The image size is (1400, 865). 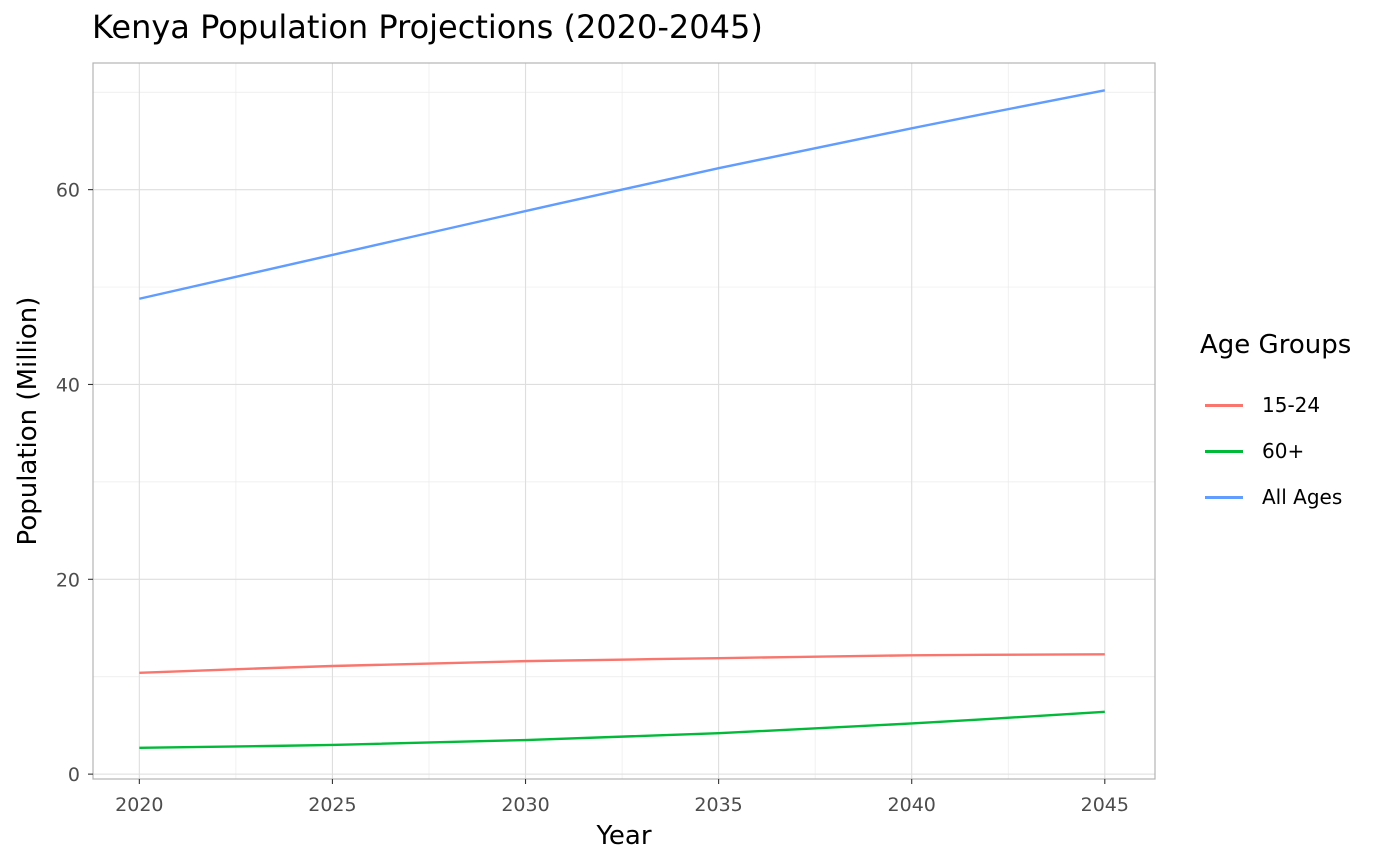 I want to click on legend-item-all-ages: All Ages, so click(x=1275, y=497).